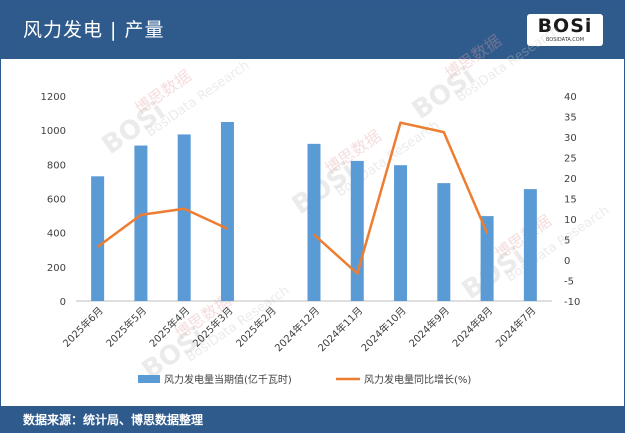 The height and width of the screenshot is (433, 625). What do you see at coordinates (56, 165) in the screenshot?
I see `y-left-tick-label: 800` at bounding box center [56, 165].